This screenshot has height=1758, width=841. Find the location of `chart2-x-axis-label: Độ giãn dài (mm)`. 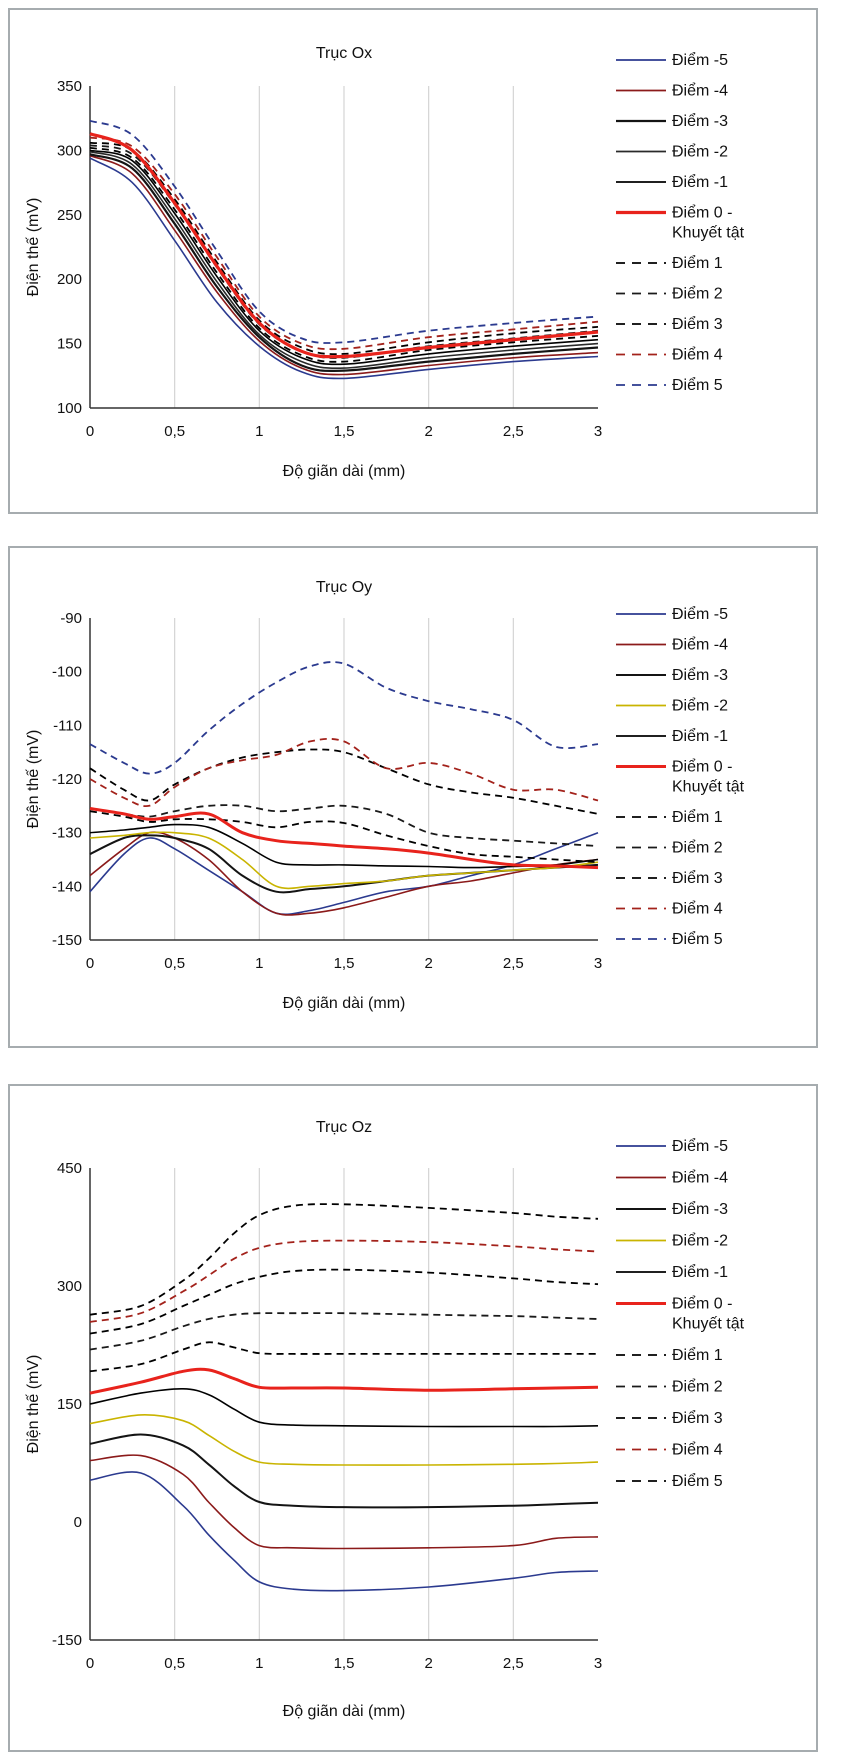

chart2-x-axis-label: Độ giãn dài (mm) is located at coordinates (344, 1711).